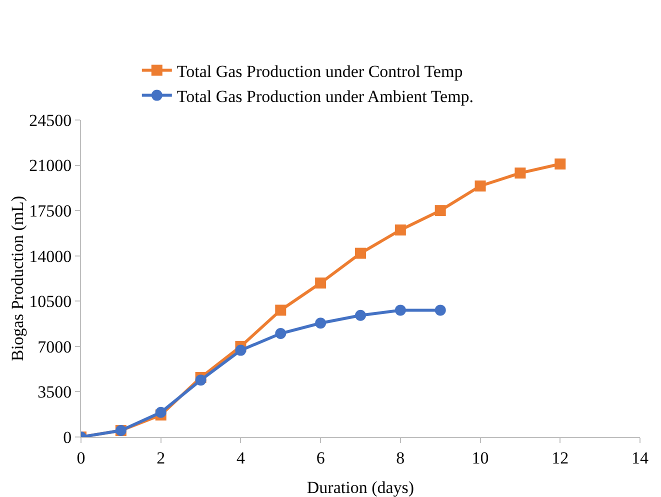 This screenshot has width=661, height=497. Describe the element at coordinates (640, 458) in the screenshot. I see `x-tick-label: 14` at that location.